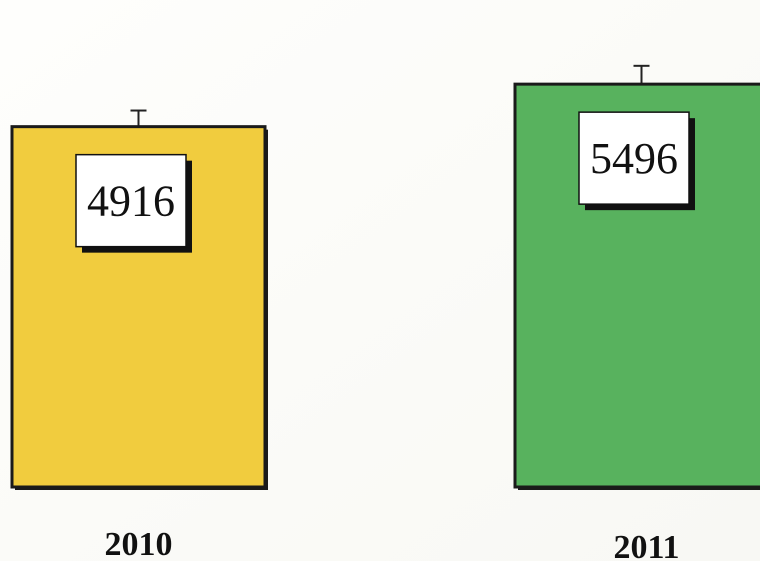  I want to click on category-label-2011: 2011, so click(646, 545).